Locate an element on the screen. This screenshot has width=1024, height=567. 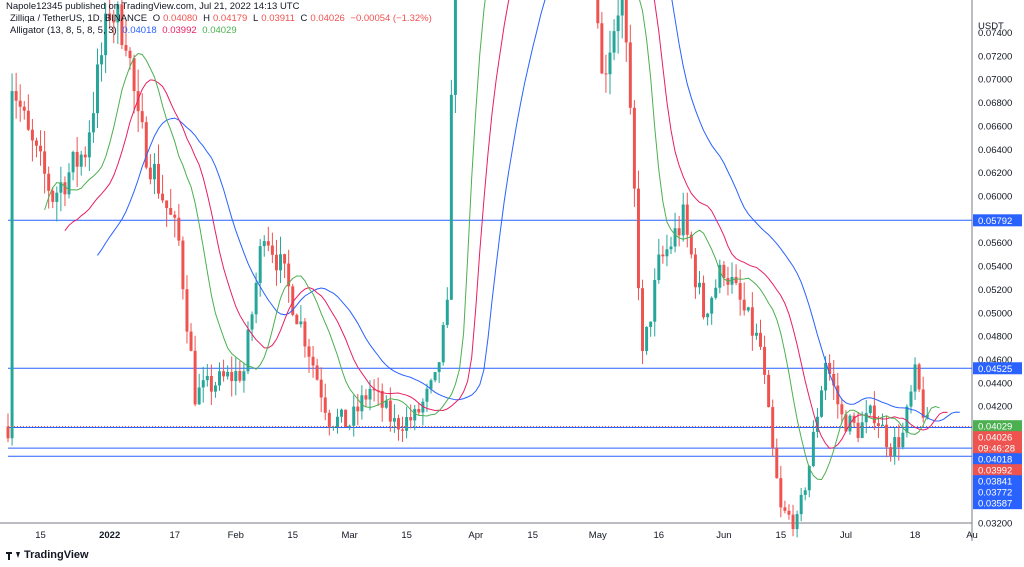
symbol-text: Zilliqa / TetherUS, 1D, BINANCE is located at coordinates (79, 18).